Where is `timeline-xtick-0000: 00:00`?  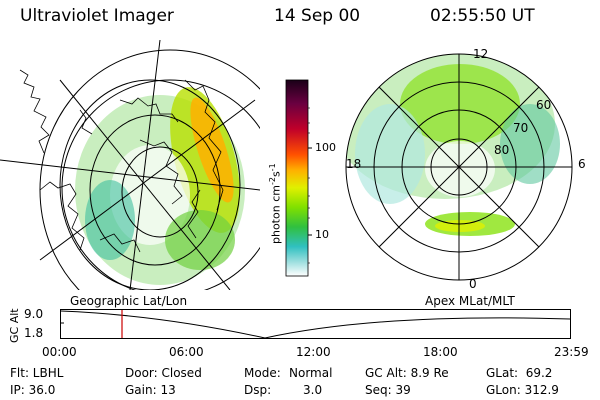
timeline-xtick-0000: 00:00 is located at coordinates (59, 352).